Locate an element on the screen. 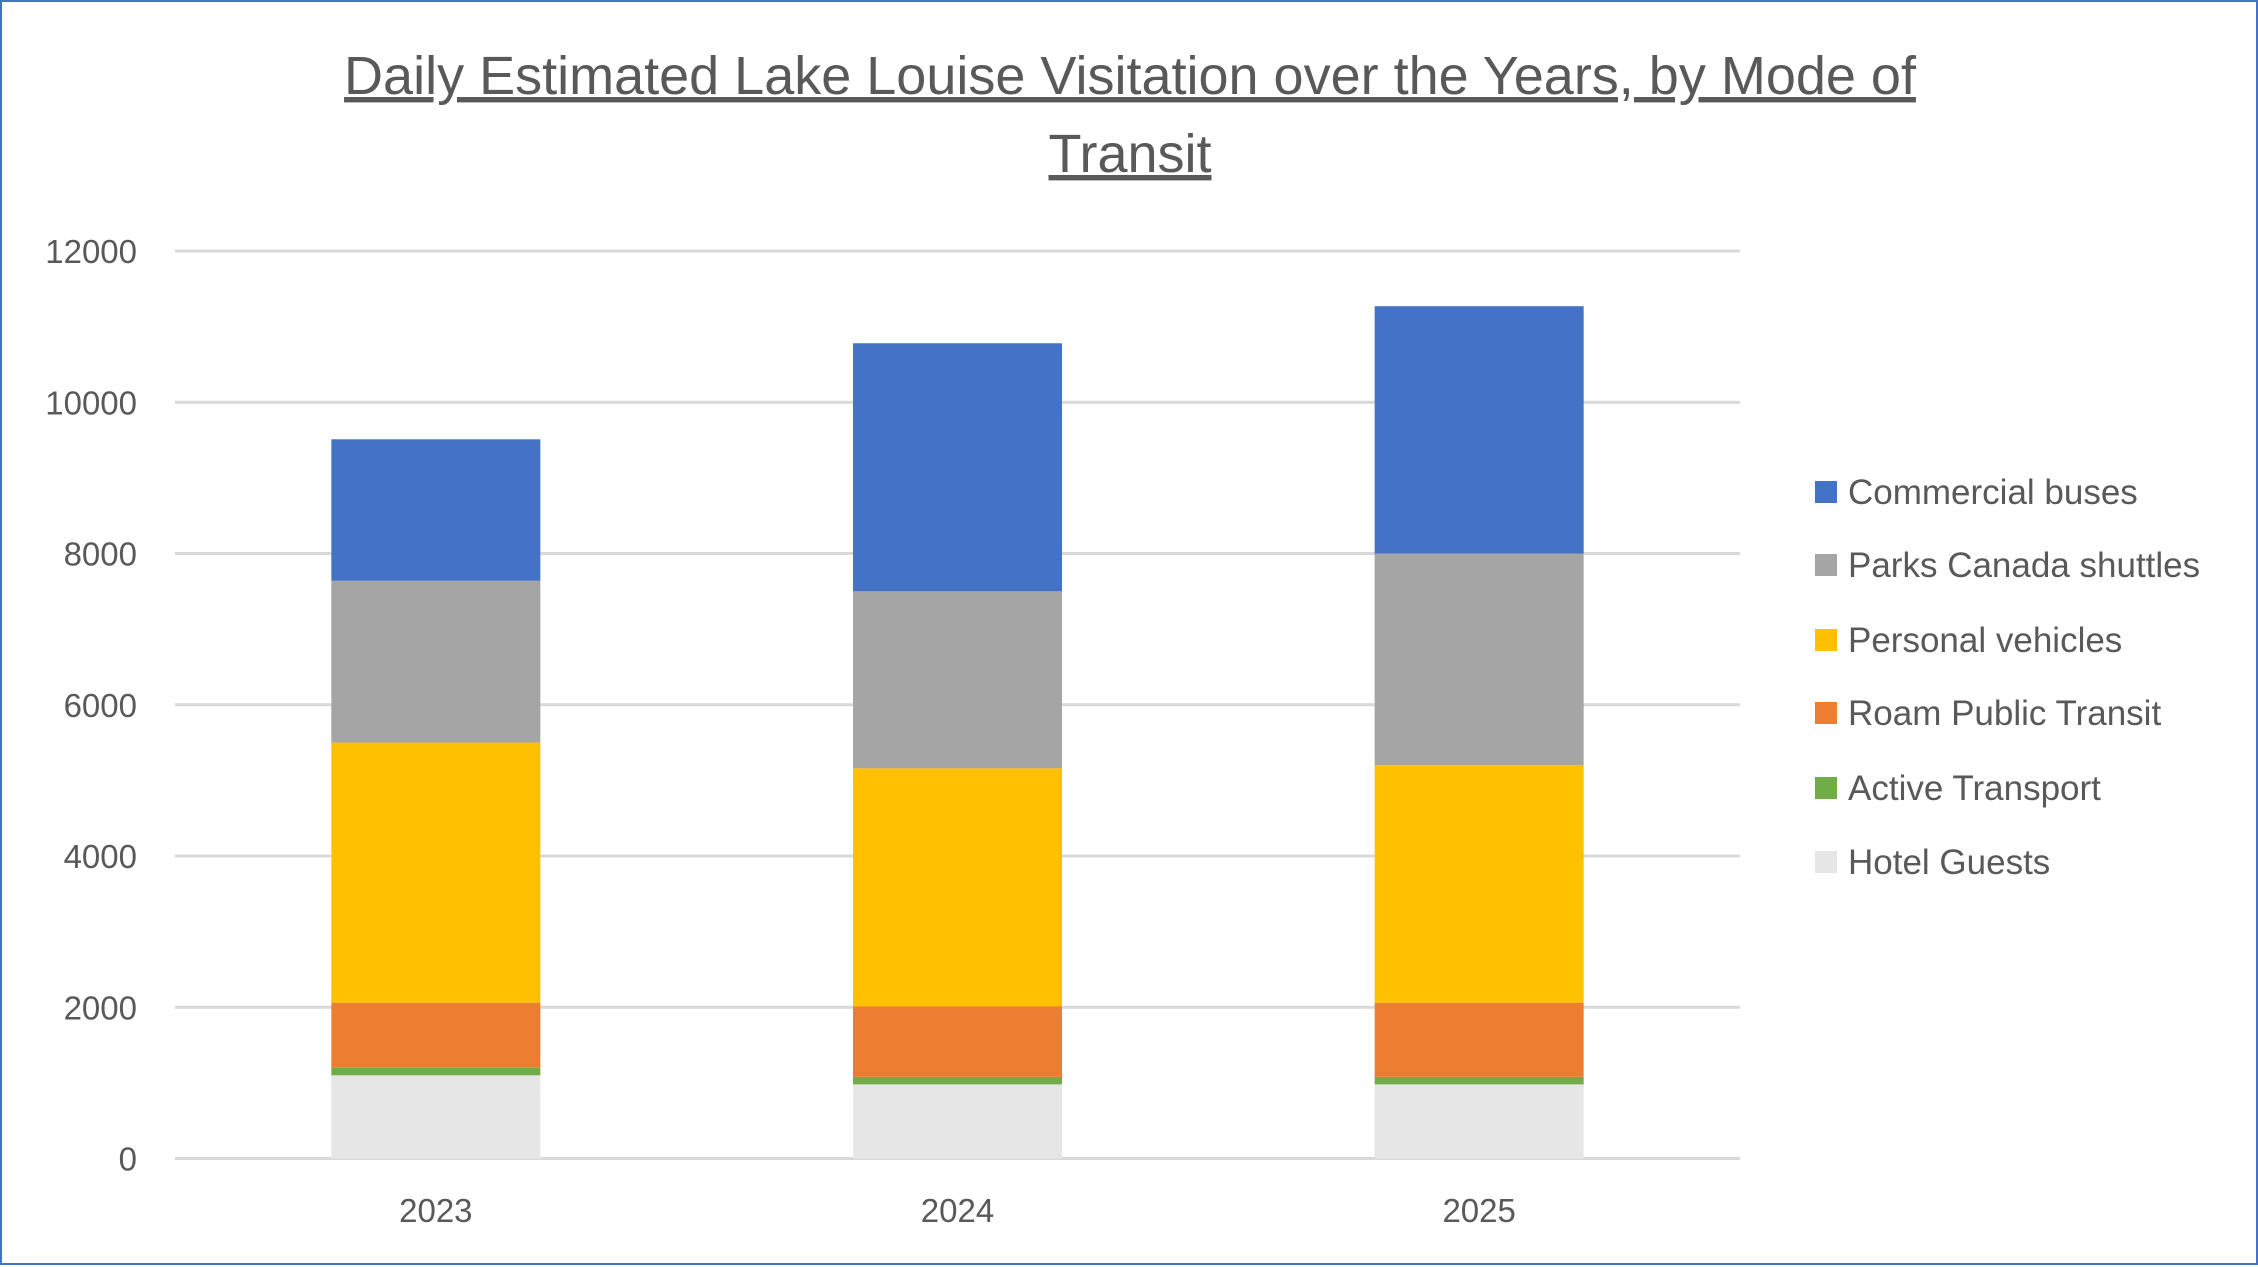 This screenshot has width=2258, height=1267. bar-segment-active-transport-2023 is located at coordinates (436, 1071).